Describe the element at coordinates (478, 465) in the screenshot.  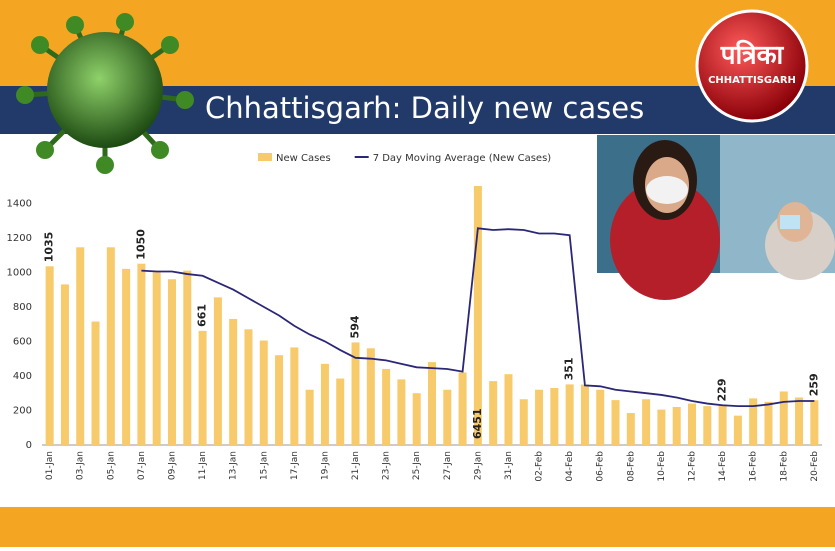
I see `x-tick-label: 29-Jan` at that location.